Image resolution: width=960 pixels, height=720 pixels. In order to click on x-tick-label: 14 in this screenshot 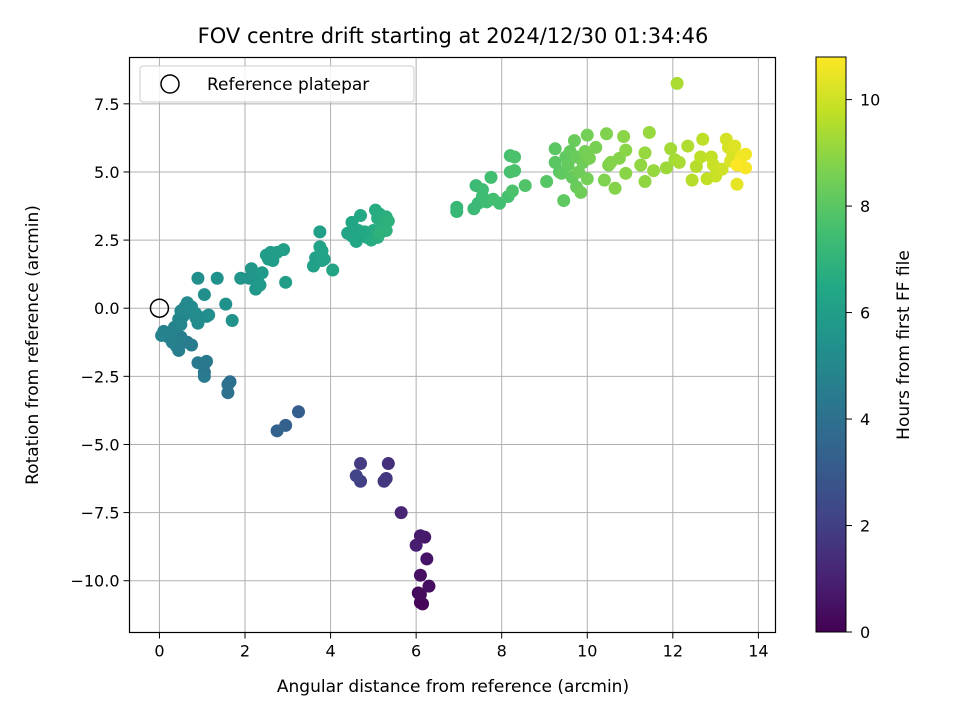, I will do `click(758, 651)`.